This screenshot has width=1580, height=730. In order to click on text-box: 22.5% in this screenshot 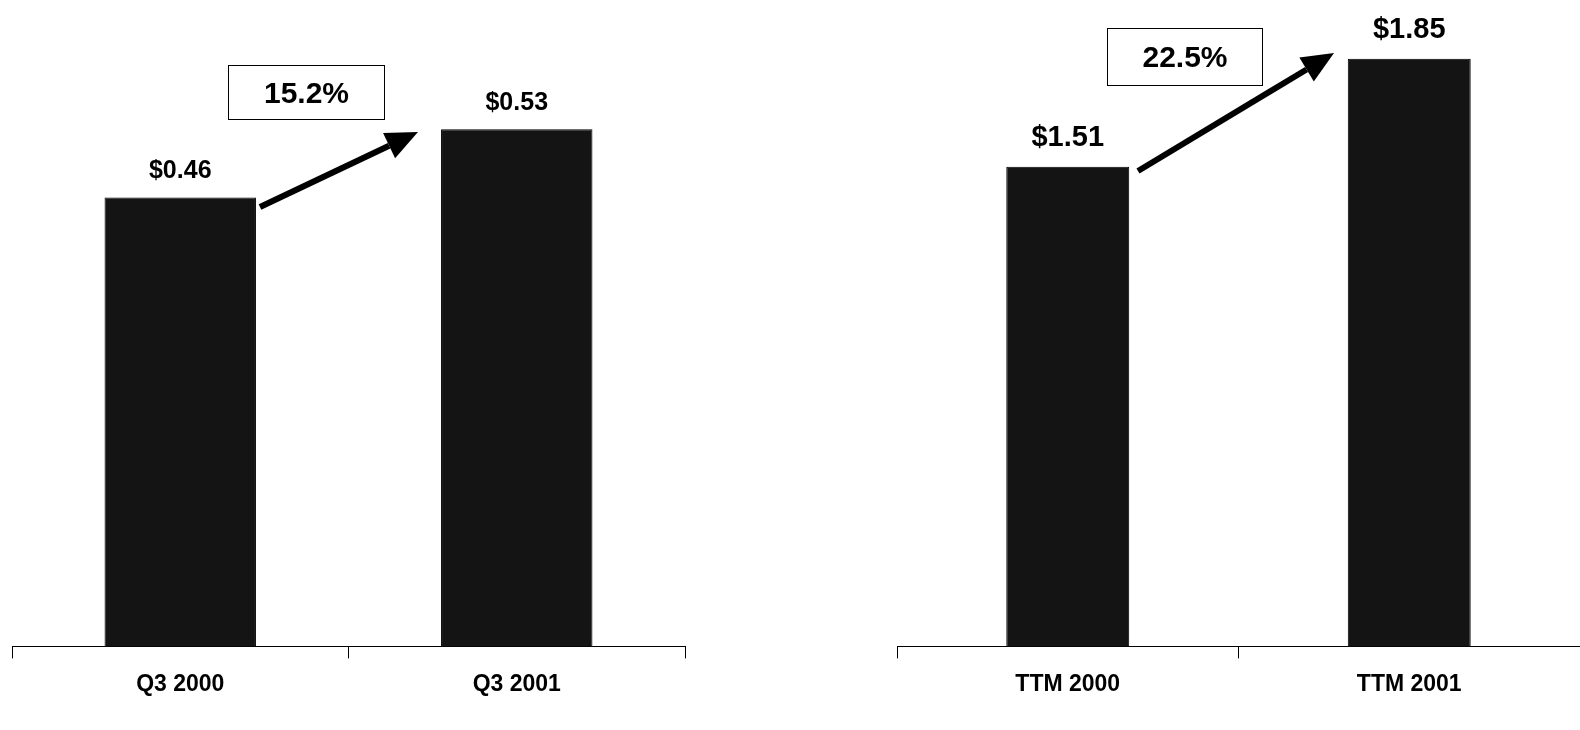, I will do `click(1185, 57)`.